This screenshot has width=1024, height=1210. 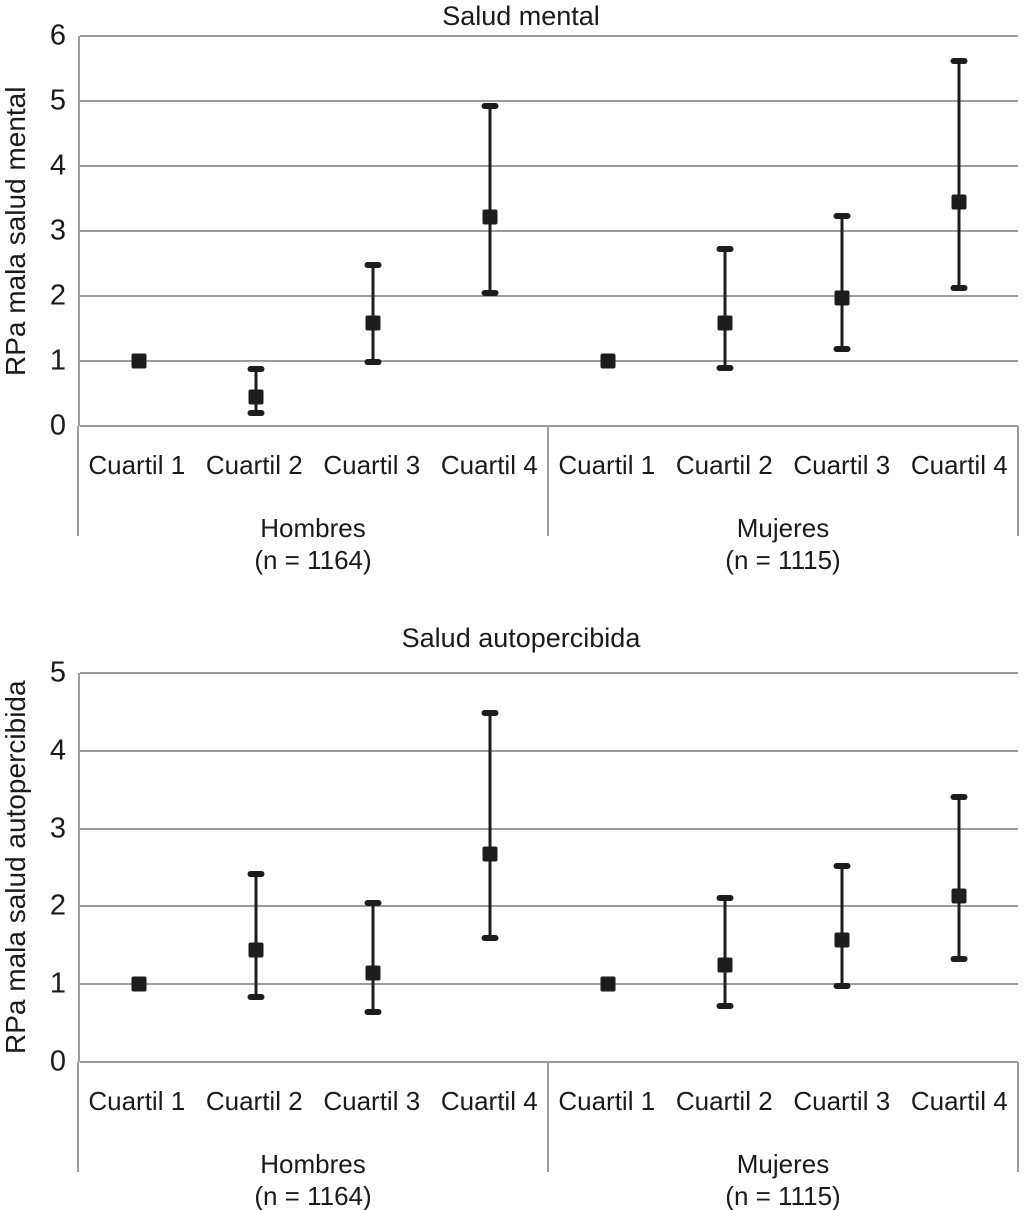 What do you see at coordinates (57, 672) in the screenshot?
I see `y-tick-label: 5` at bounding box center [57, 672].